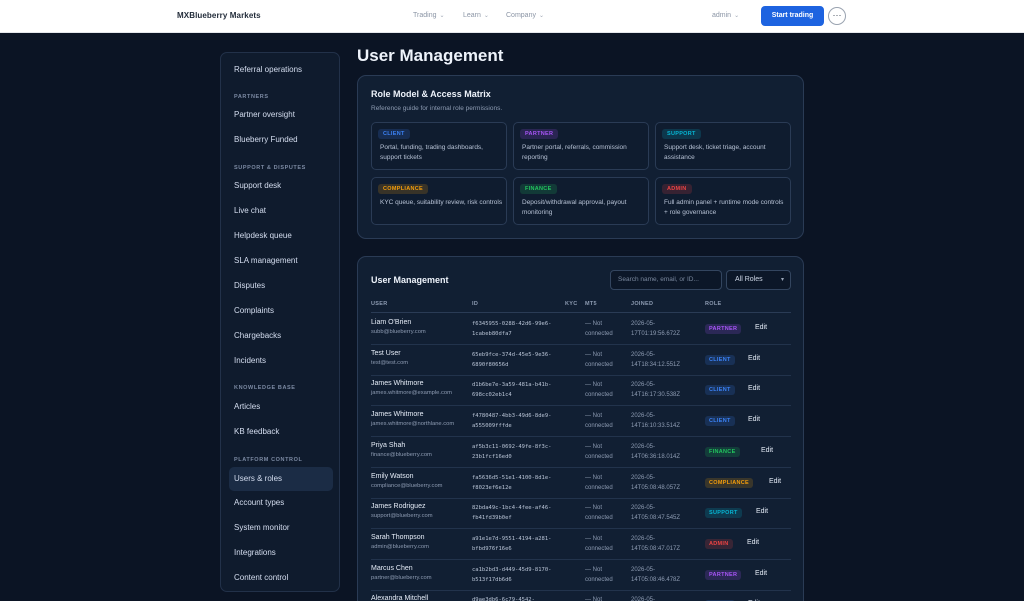 This screenshot has width=1024, height=601. I want to click on role-badge: CLIENT, so click(720, 359).